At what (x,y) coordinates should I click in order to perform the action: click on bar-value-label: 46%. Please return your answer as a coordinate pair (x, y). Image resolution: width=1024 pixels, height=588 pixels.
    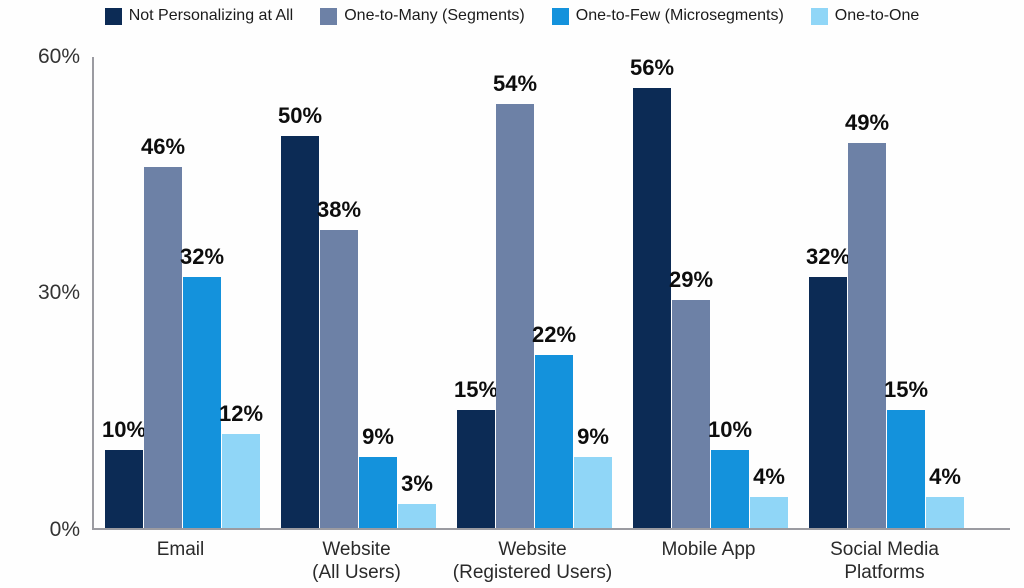
    Looking at the image, I should click on (163, 146).